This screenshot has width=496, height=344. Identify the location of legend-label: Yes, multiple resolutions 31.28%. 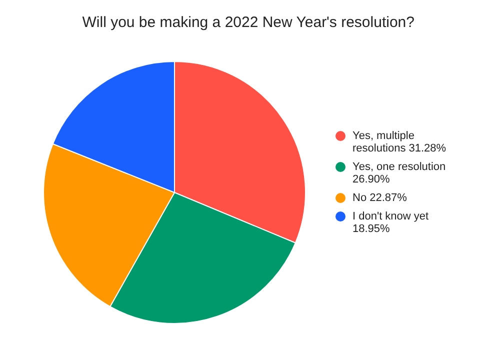
(399, 142).